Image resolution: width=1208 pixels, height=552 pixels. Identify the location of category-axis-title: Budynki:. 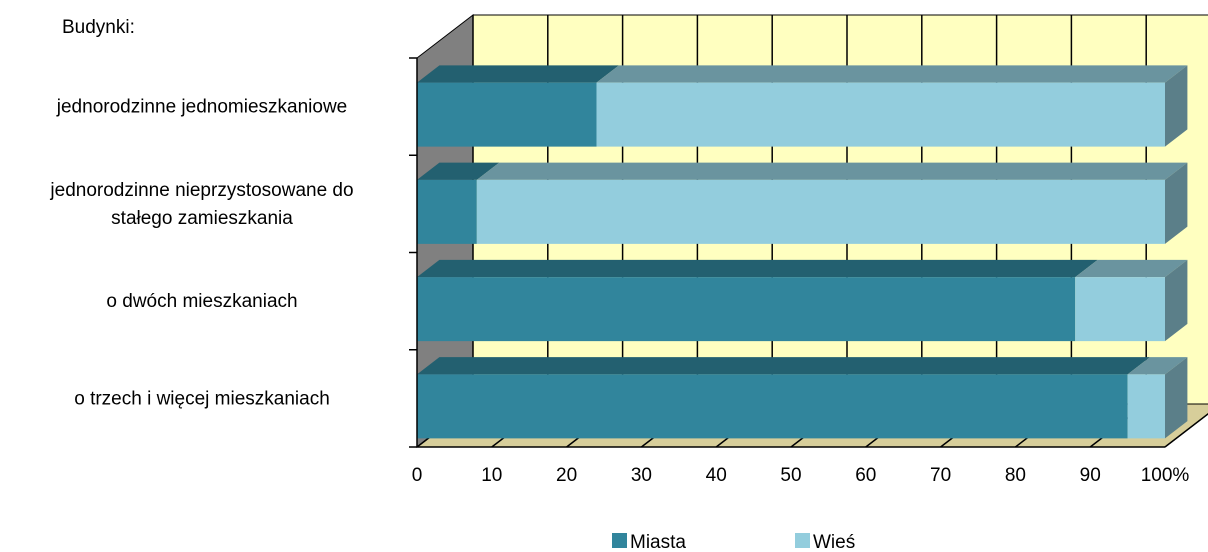
(98, 27).